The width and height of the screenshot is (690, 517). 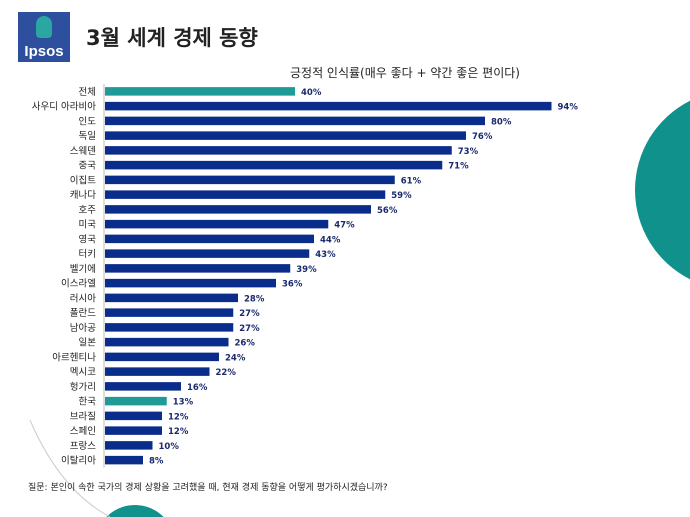 I want to click on value-label: 10%, so click(x=169, y=447).